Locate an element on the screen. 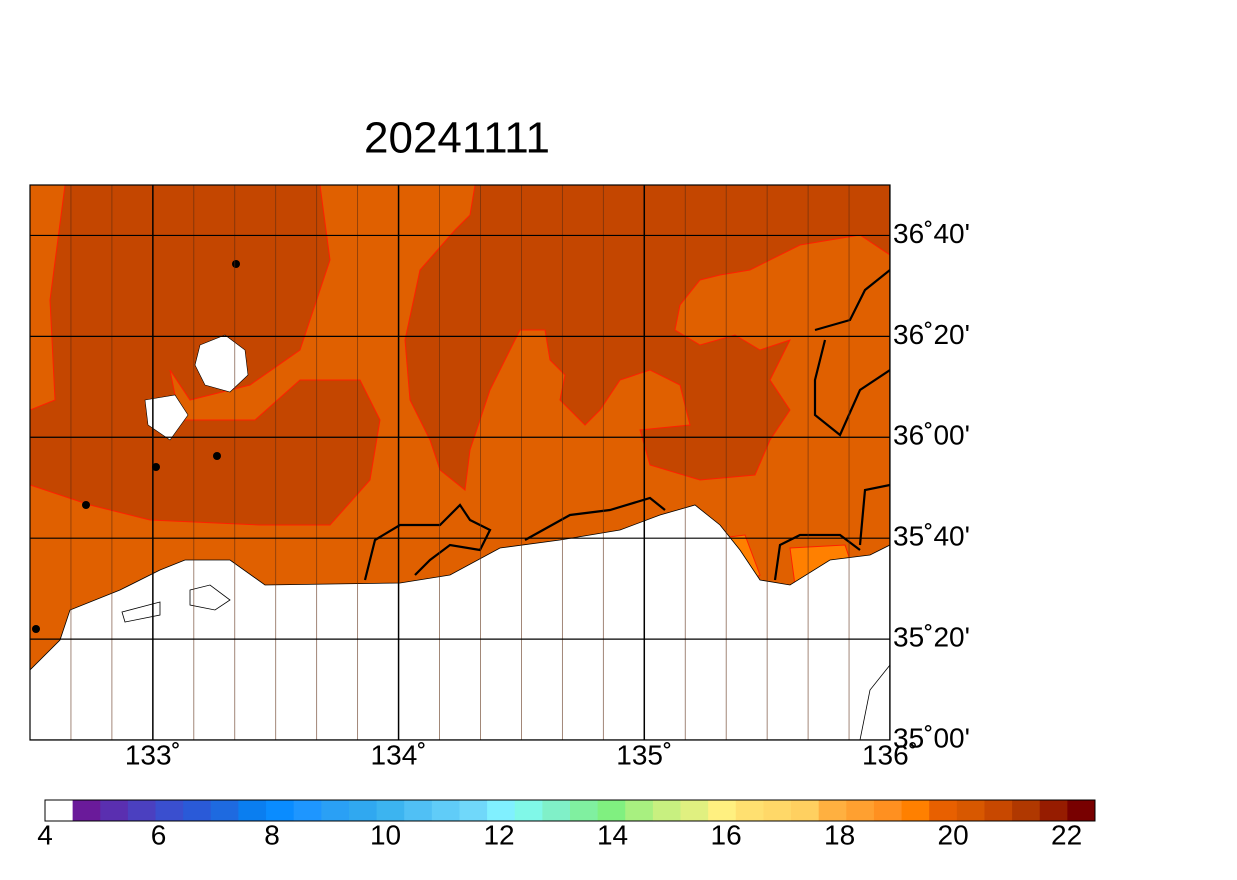 This screenshot has height=880, width=1237. x-tick-label: 133˚ is located at coordinates (153, 754).